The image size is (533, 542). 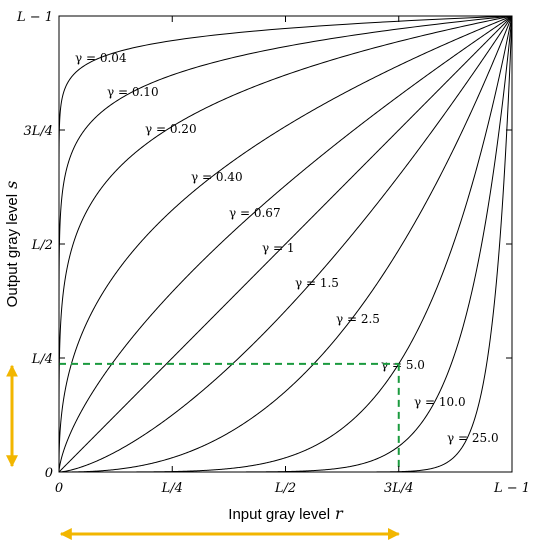 I want to click on label-gamma-0-1: γ = 0.10, so click(x=133, y=92).